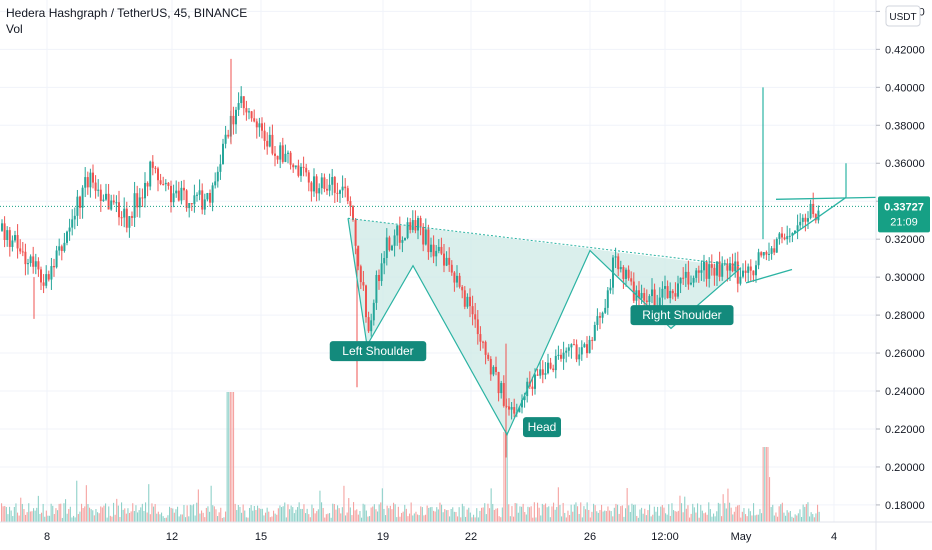  What do you see at coordinates (544, 242) in the screenshot?
I see `neckline` at bounding box center [544, 242].